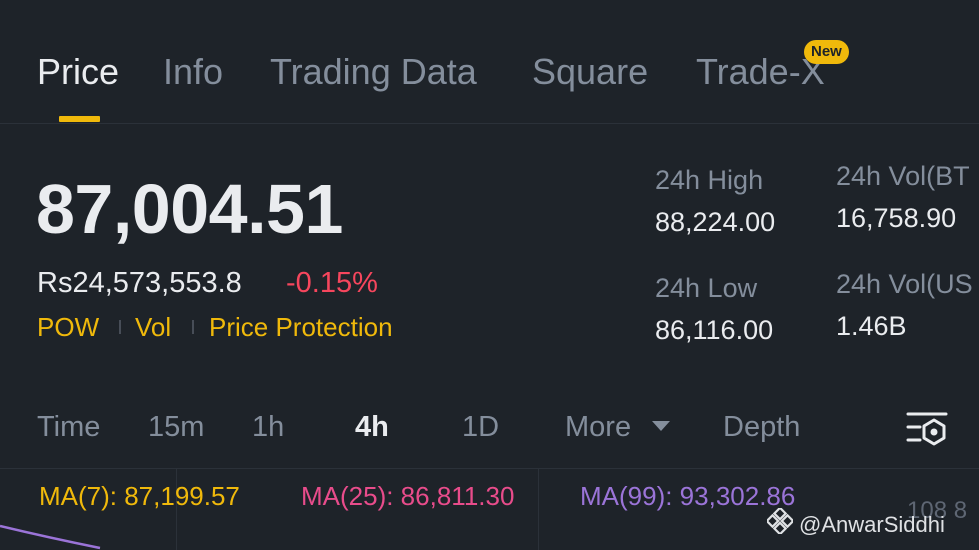 The image size is (979, 550). Describe the element at coordinates (538, 509) in the screenshot. I see `chart-gridline` at that location.